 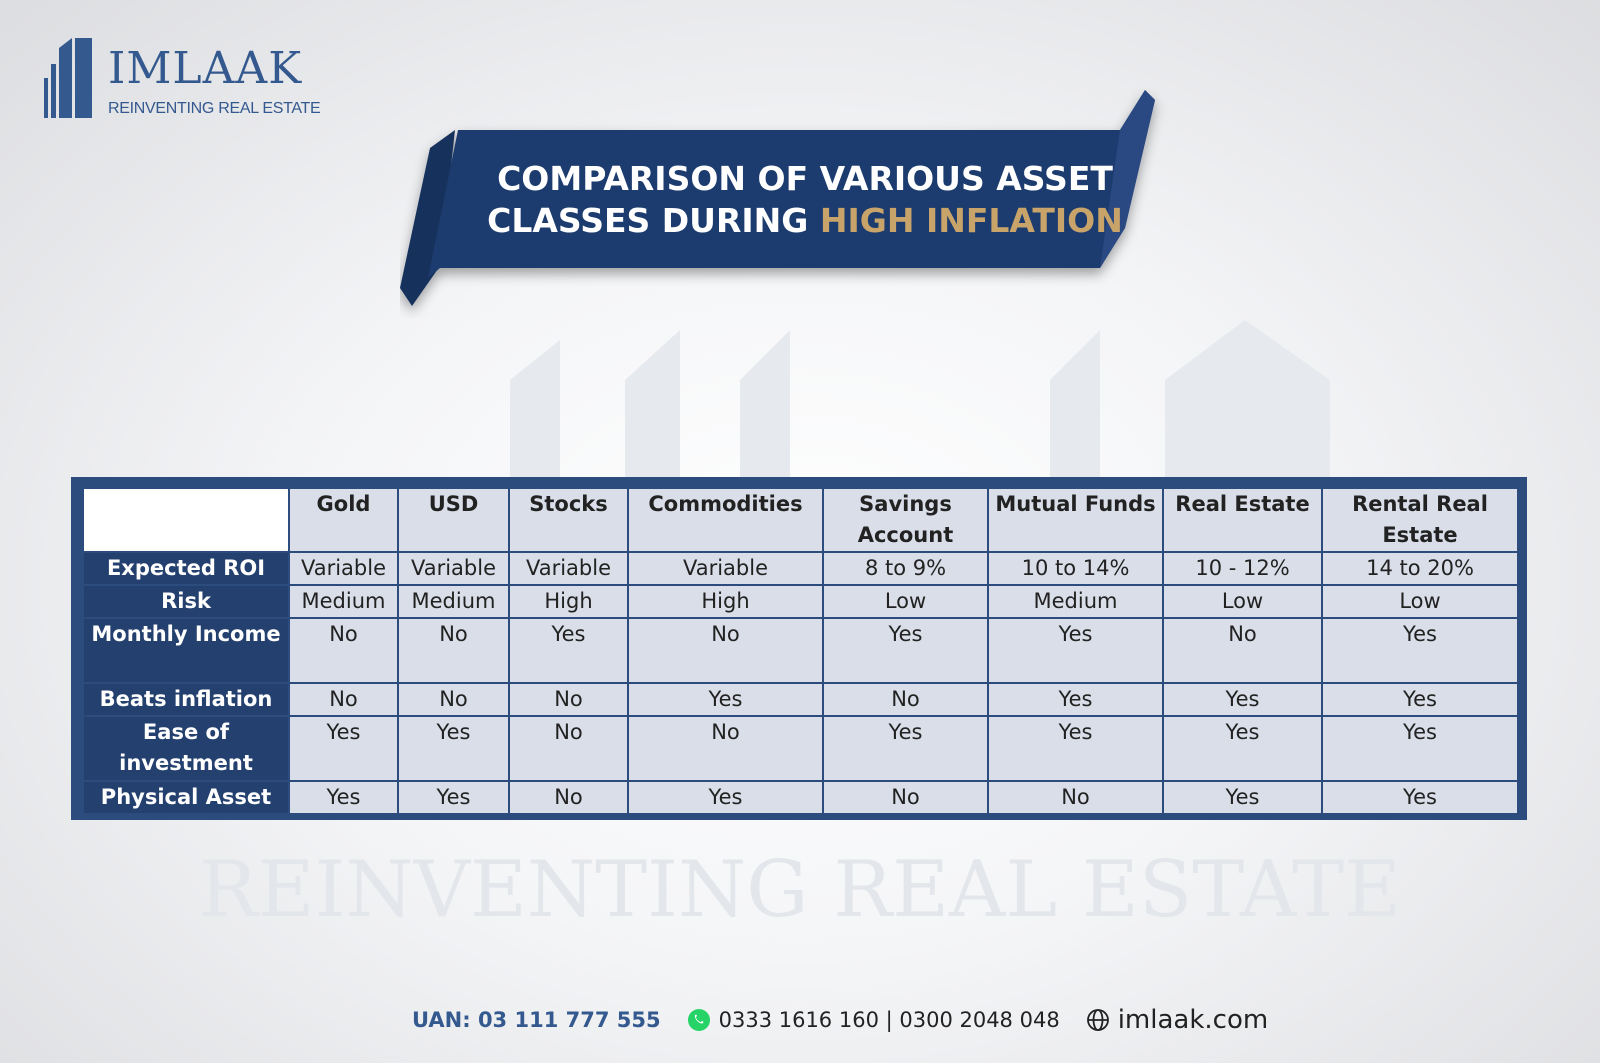 I want to click on title-highlight: HIGH INFLATION, so click(x=971, y=220).